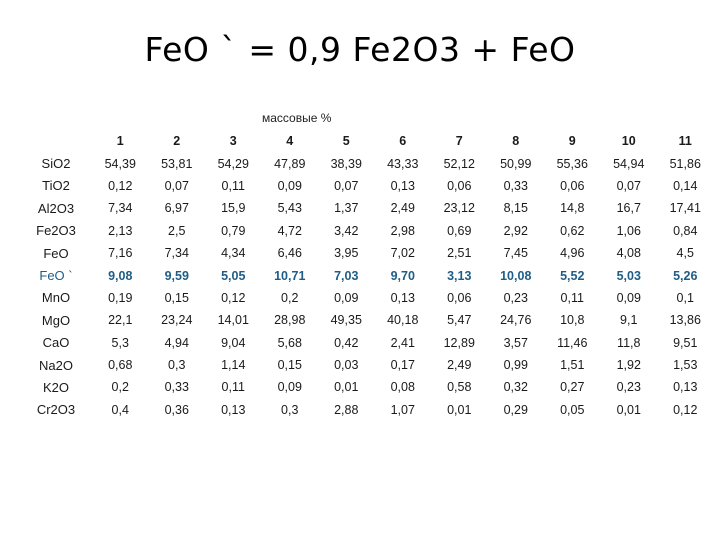 Image resolution: width=720 pixels, height=540 pixels. I want to click on corner-cell, so click(56, 141).